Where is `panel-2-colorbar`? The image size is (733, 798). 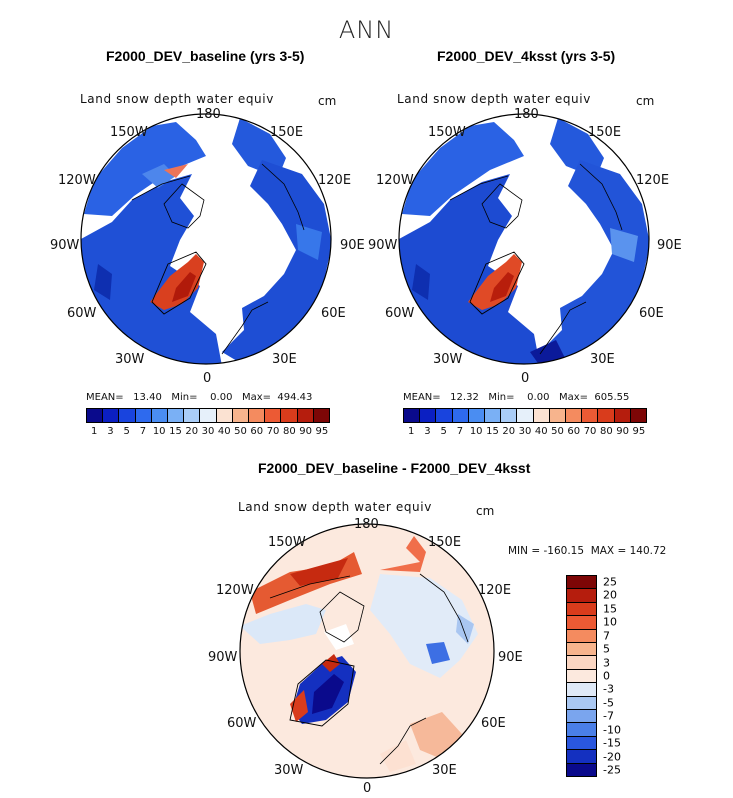
panel-2-colorbar is located at coordinates (525, 415).